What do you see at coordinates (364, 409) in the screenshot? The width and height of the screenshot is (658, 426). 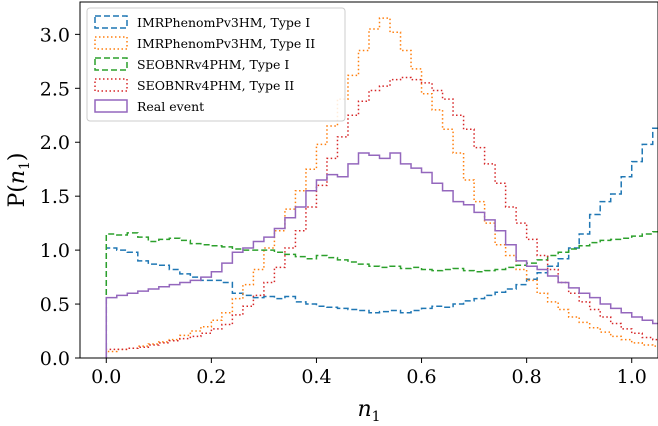 I see `x-axis-label-base: n` at bounding box center [364, 409].